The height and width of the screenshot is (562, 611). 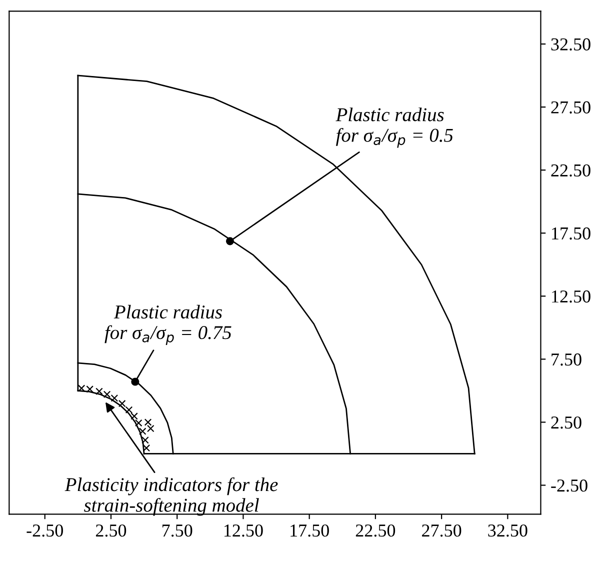 What do you see at coordinates (442, 530) in the screenshot?
I see `x-tick-label: 27.50` at bounding box center [442, 530].